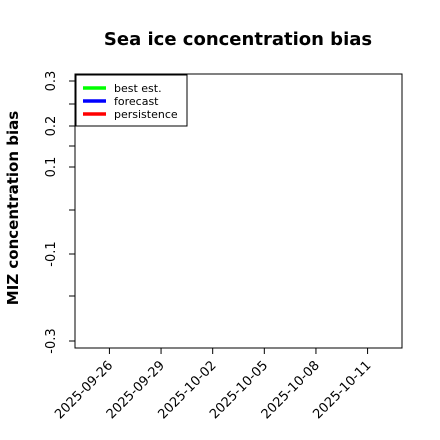  Describe the element at coordinates (138, 88) in the screenshot. I see `legend-label: best est.` at that location.